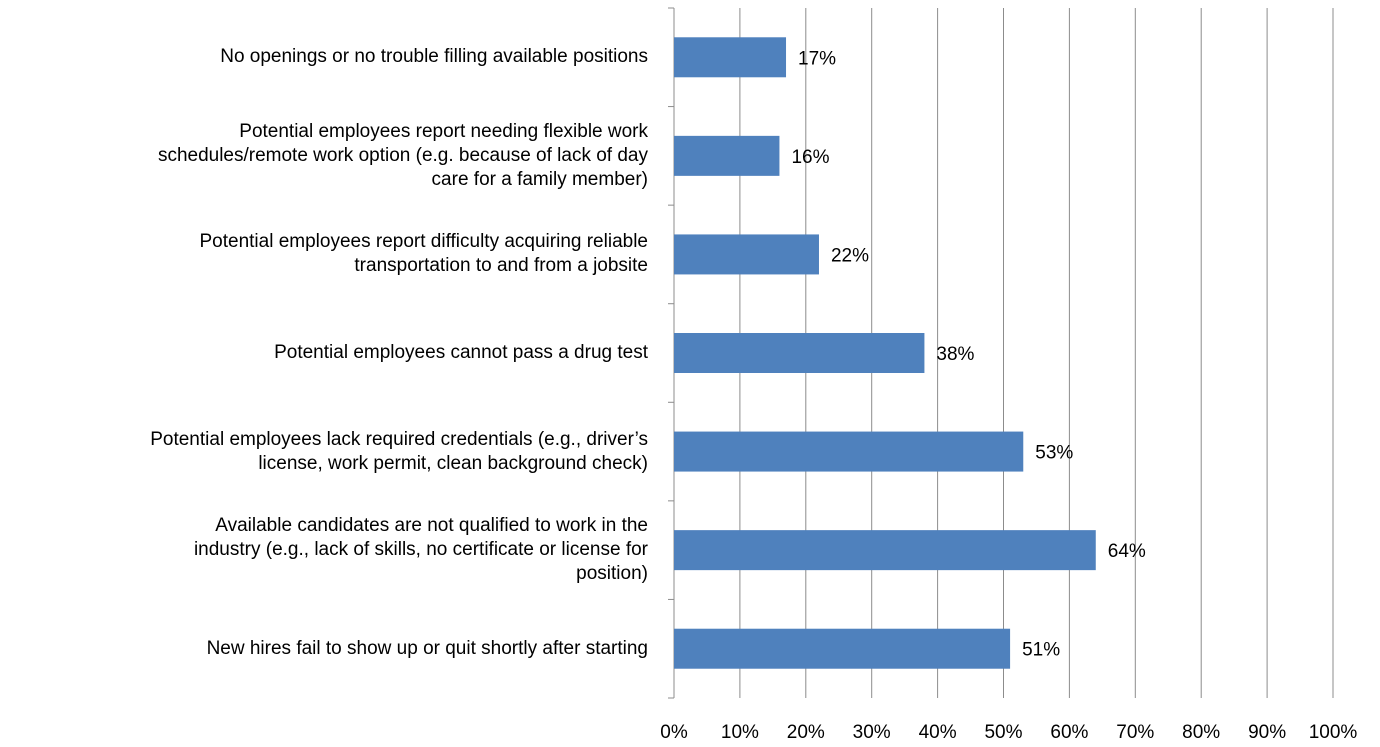 This screenshot has height=747, width=1380. What do you see at coordinates (817, 58) in the screenshot?
I see `data-label: 17%` at bounding box center [817, 58].